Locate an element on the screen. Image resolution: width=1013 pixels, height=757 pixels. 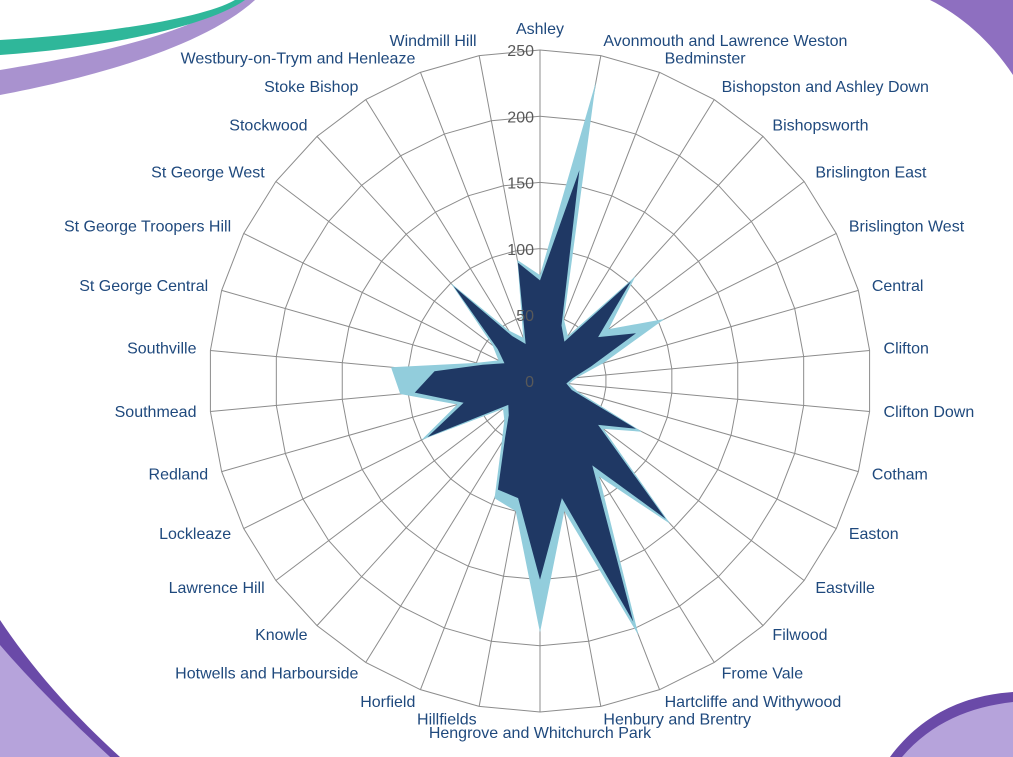
category-label: Stockwood is located at coordinates (268, 125).